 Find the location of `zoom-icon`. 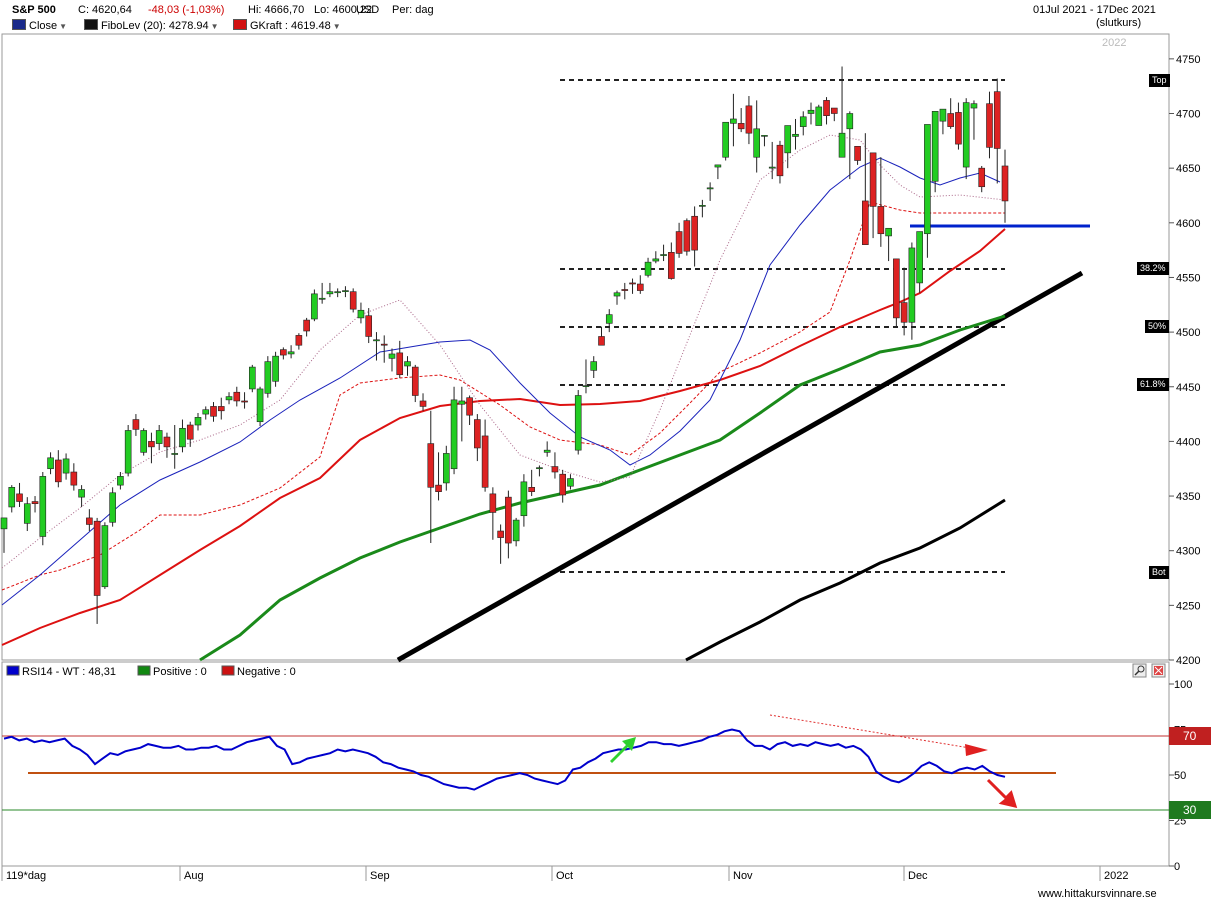

zoom-icon is located at coordinates (1139, 670).